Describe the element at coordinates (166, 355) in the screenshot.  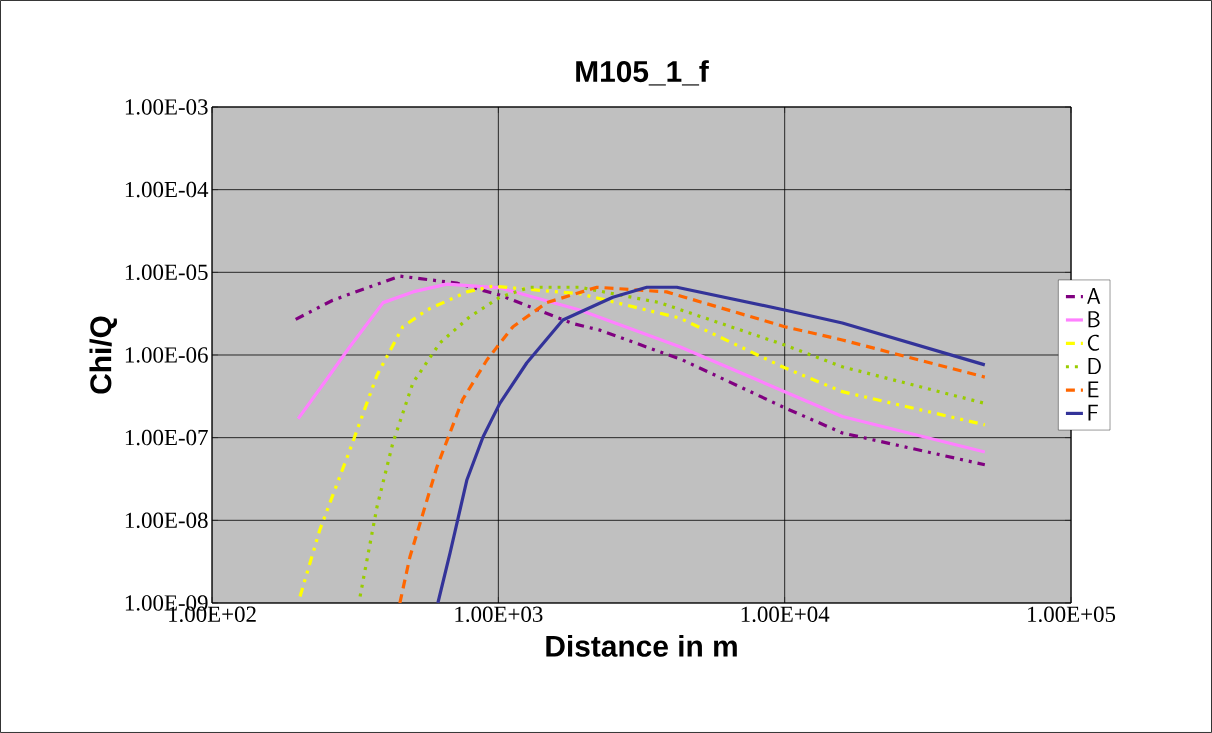
I see `y-tick-label: 1.00E-06` at that location.